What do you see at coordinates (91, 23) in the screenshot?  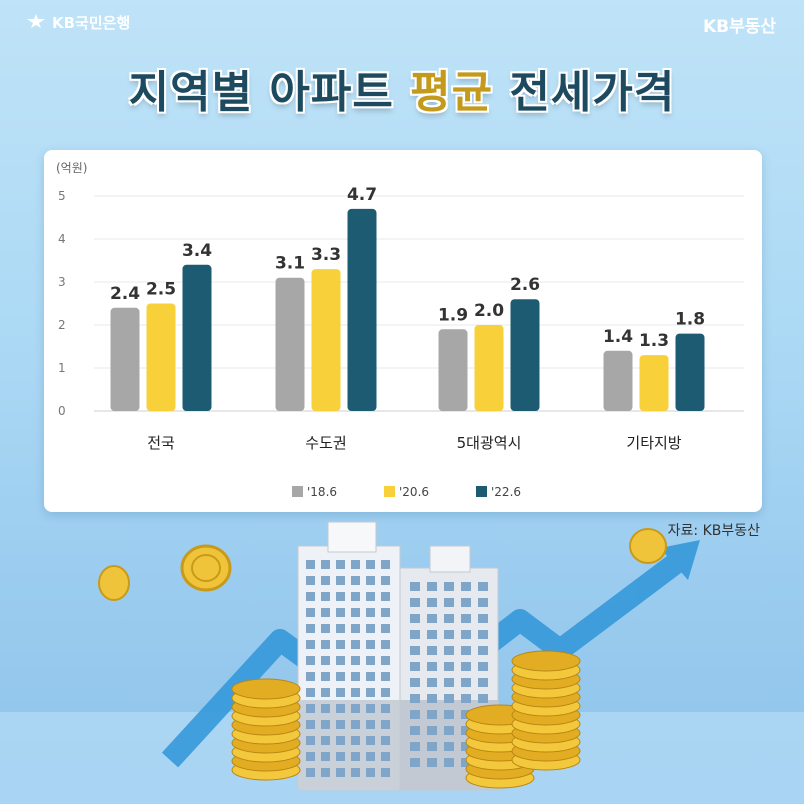 I see `brand-left-text: KB국민은행` at bounding box center [91, 23].